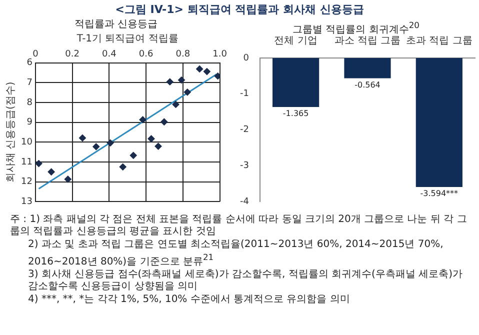  What do you see at coordinates (367, 85) in the screenshot?
I see `data-label: -0.564` at bounding box center [367, 85].